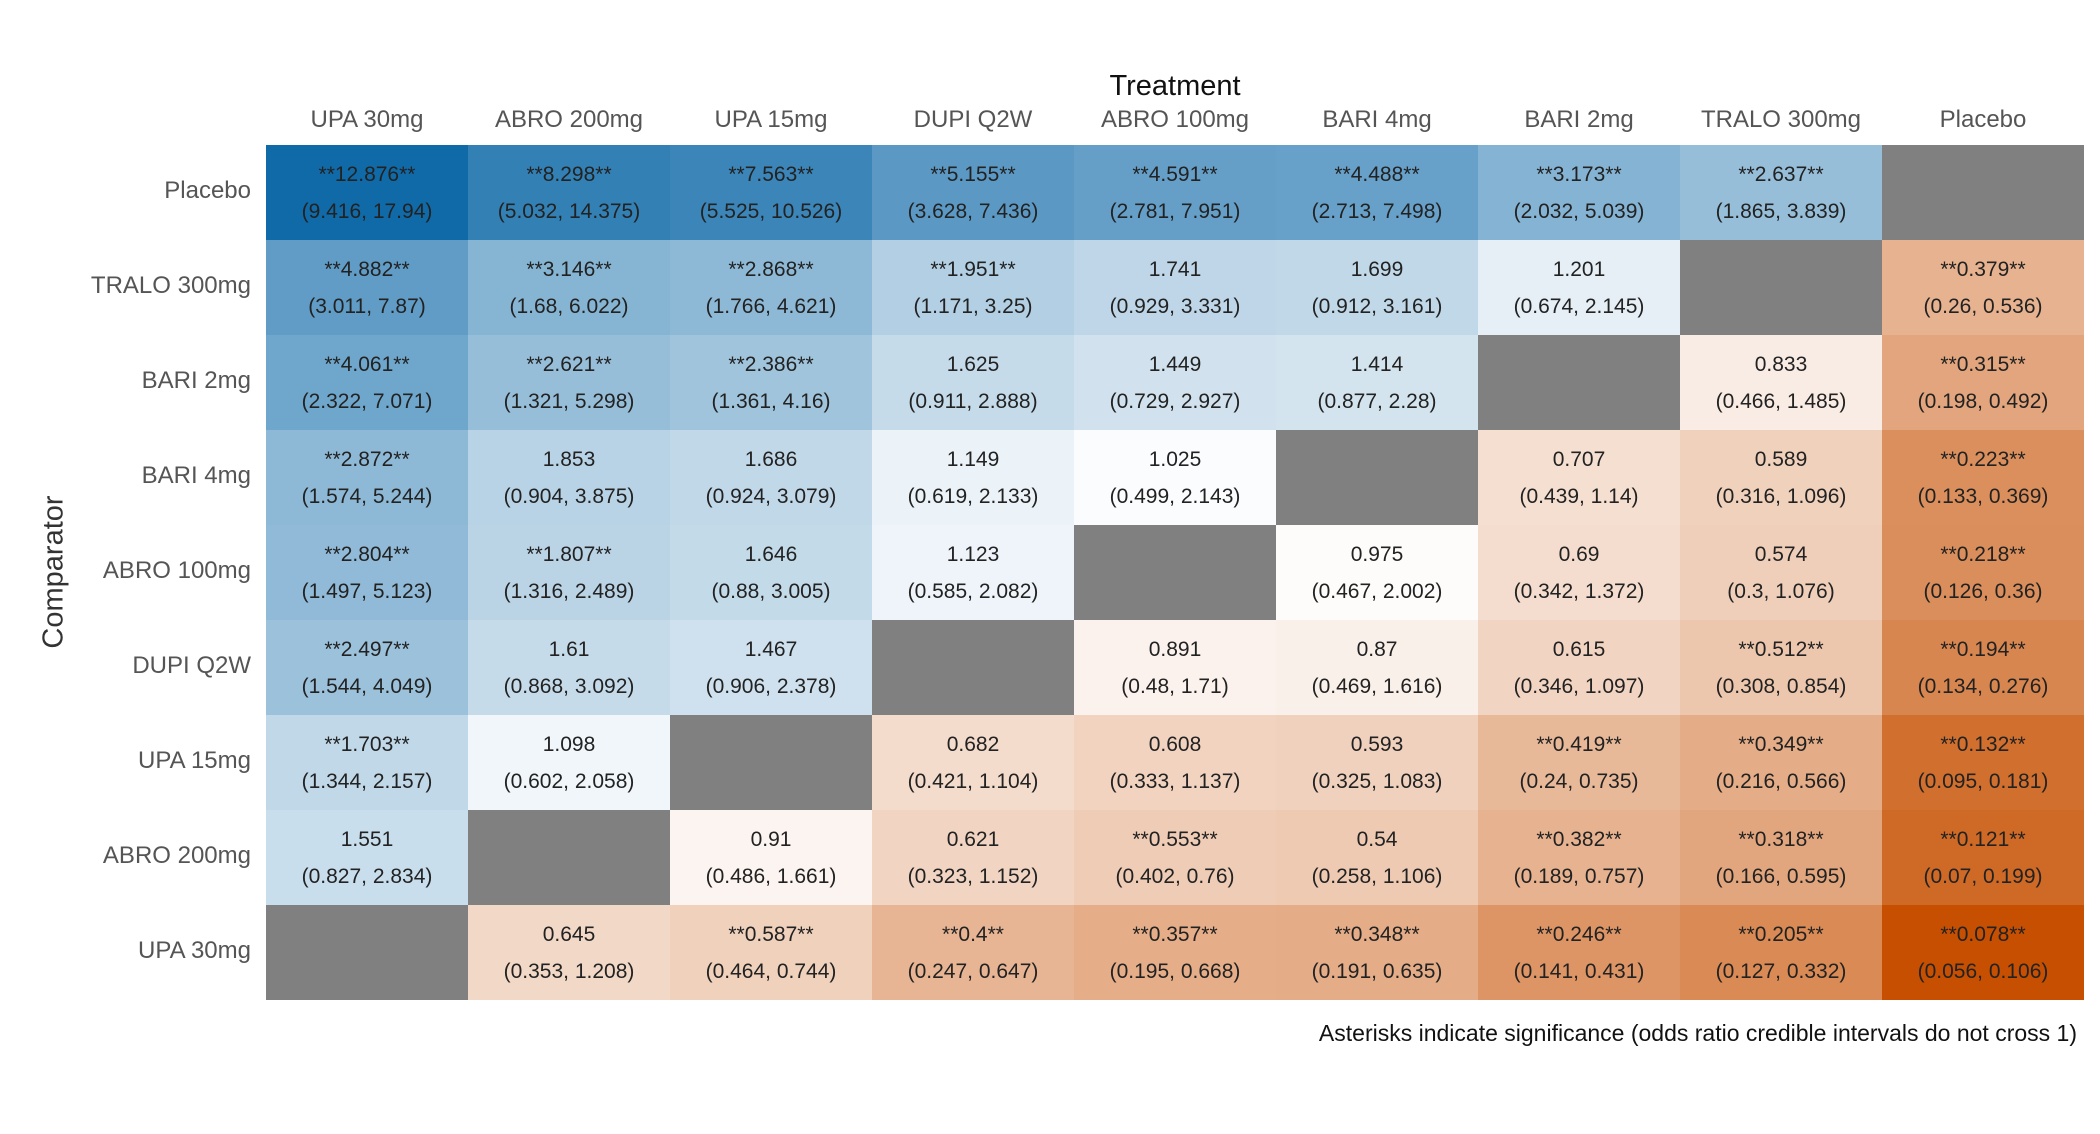 This screenshot has height=1134, width=2100. I want to click on heatmap-cell: **4.591** (2.781, 7.951), so click(1175, 192).